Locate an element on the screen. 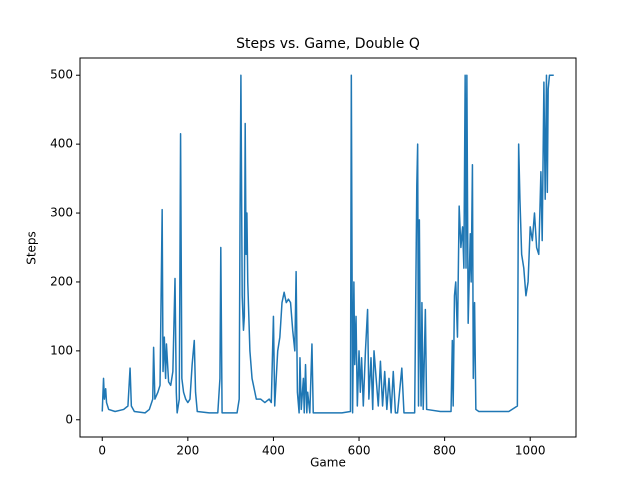 The height and width of the screenshot is (480, 640). x-tick-label: 600 is located at coordinates (359, 451).